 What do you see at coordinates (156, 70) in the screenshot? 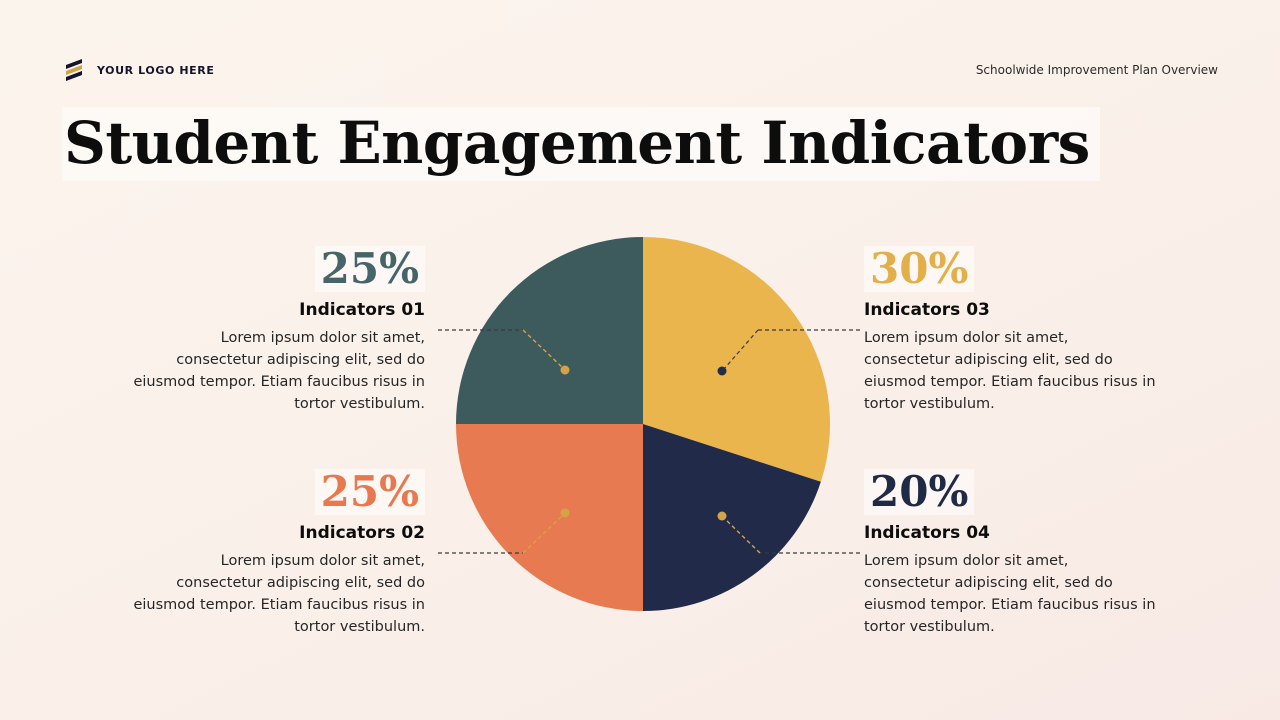
I see `logo-text: YOUR LOGO HERE` at bounding box center [156, 70].